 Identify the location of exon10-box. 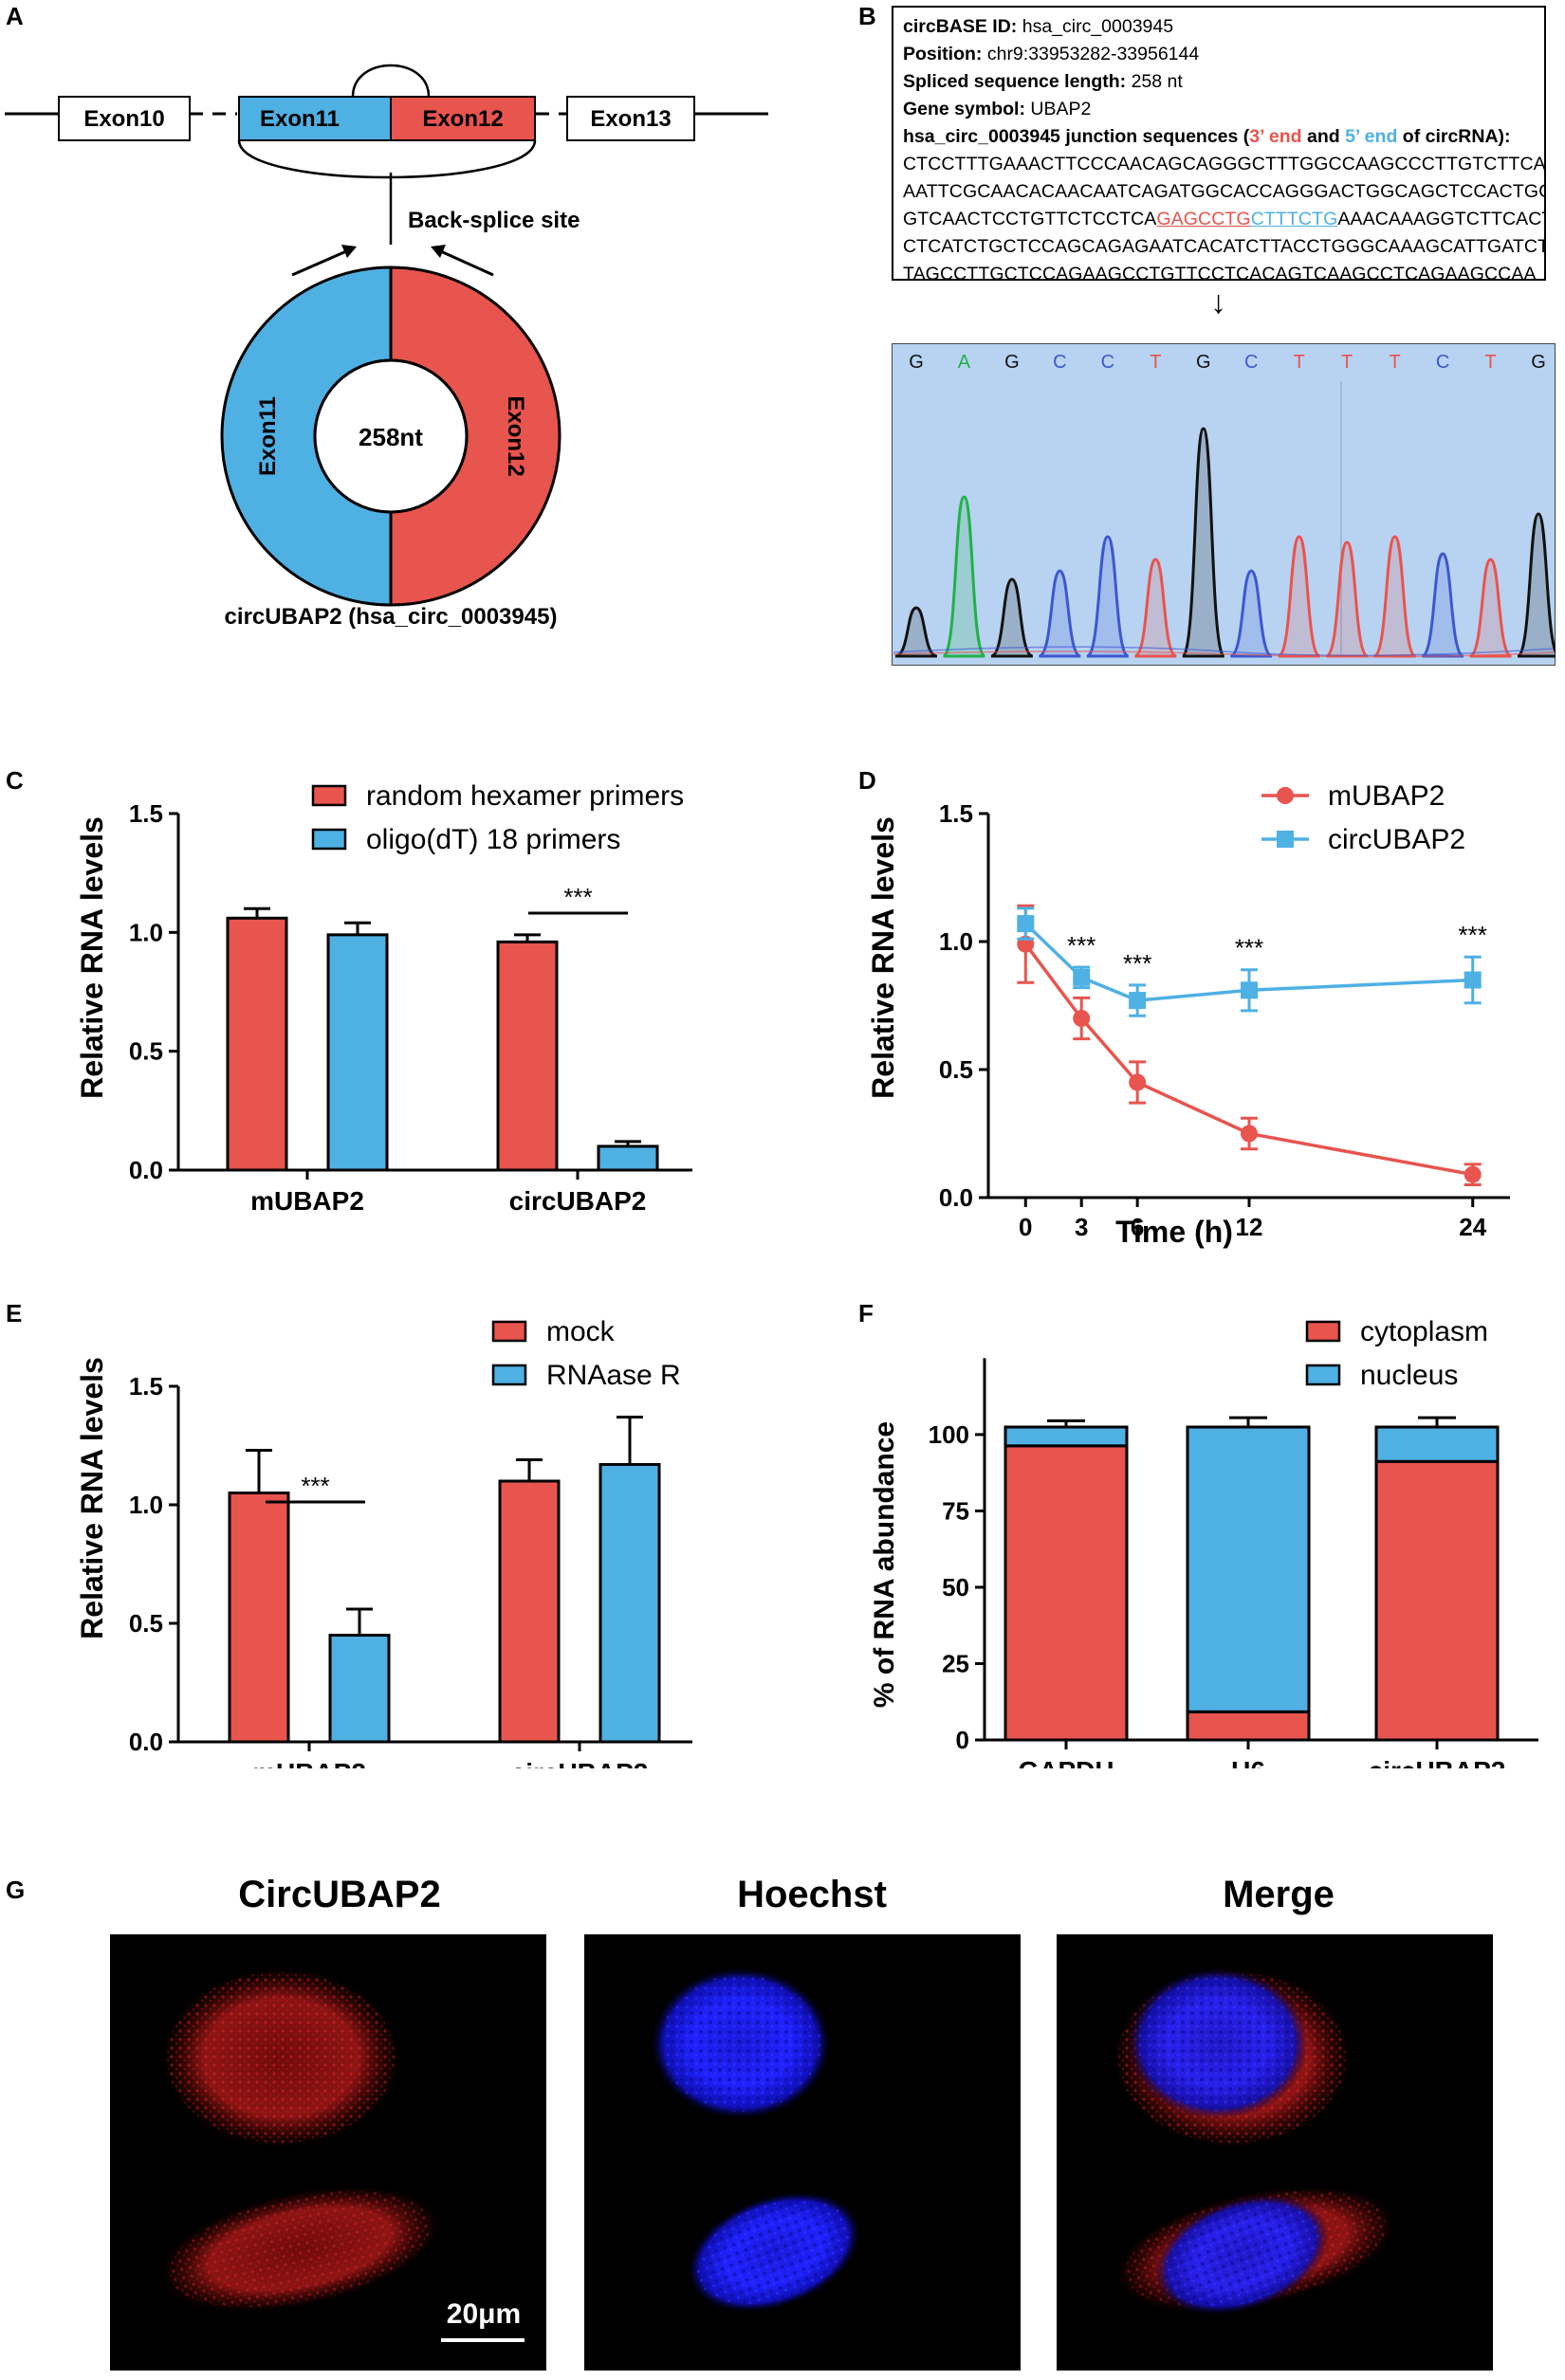
(124, 119).